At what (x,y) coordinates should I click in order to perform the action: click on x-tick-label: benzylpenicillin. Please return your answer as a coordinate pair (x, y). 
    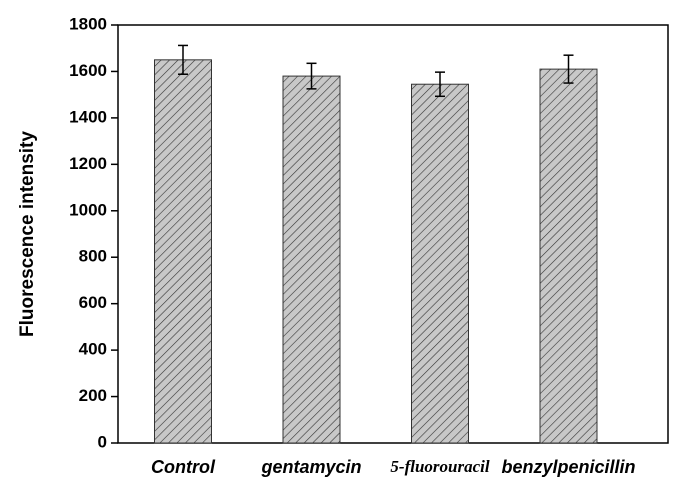
    Looking at the image, I should click on (568, 467).